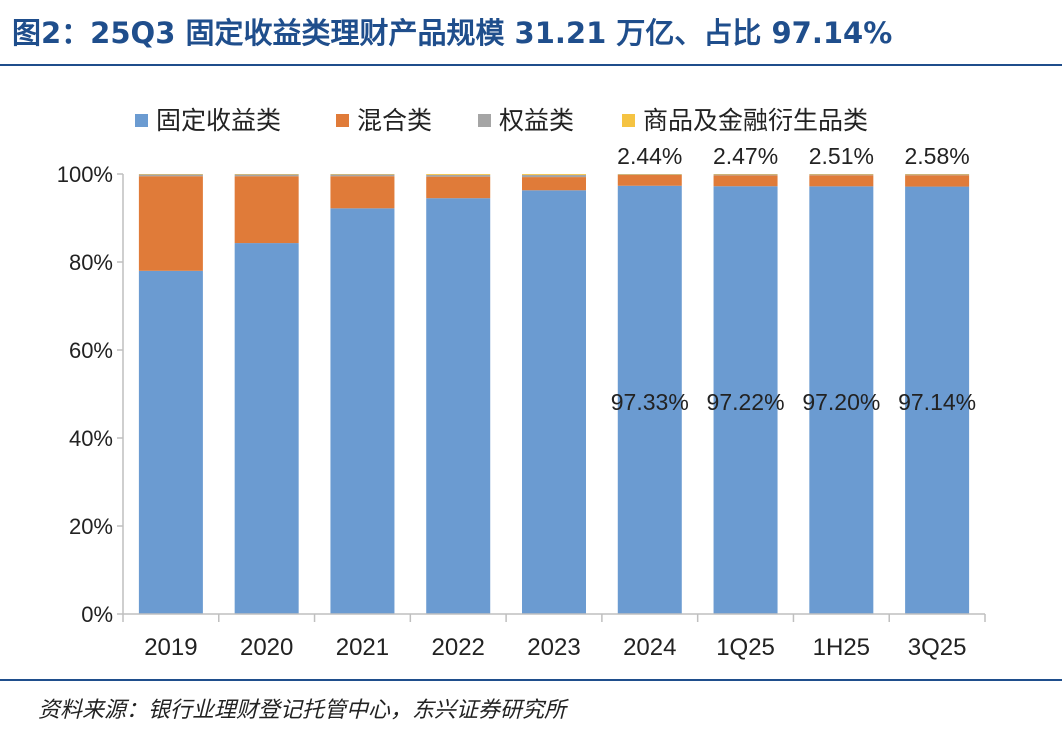  What do you see at coordinates (554, 402) in the screenshot?
I see `bar-2023-series1` at bounding box center [554, 402].